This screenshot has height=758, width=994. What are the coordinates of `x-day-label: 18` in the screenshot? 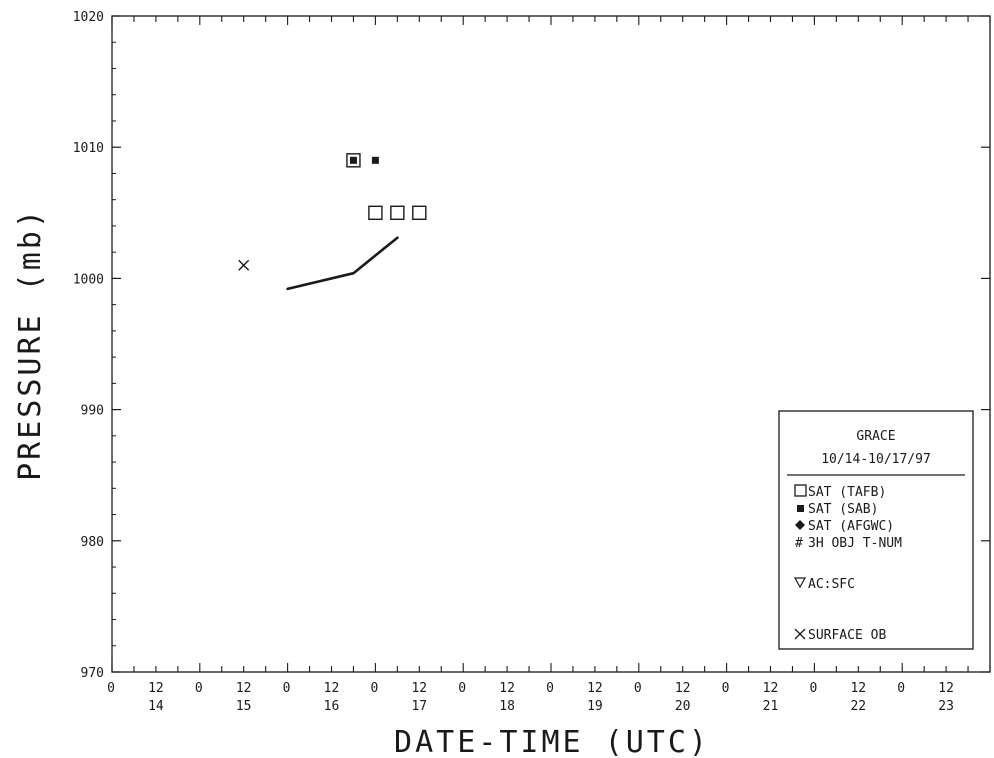 It's located at (507, 706).